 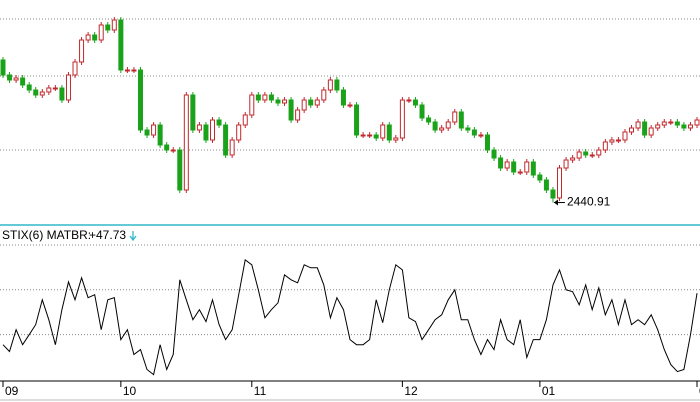 What do you see at coordinates (549, 391) in the screenshot?
I see `x-tick-label: 01` at bounding box center [549, 391].